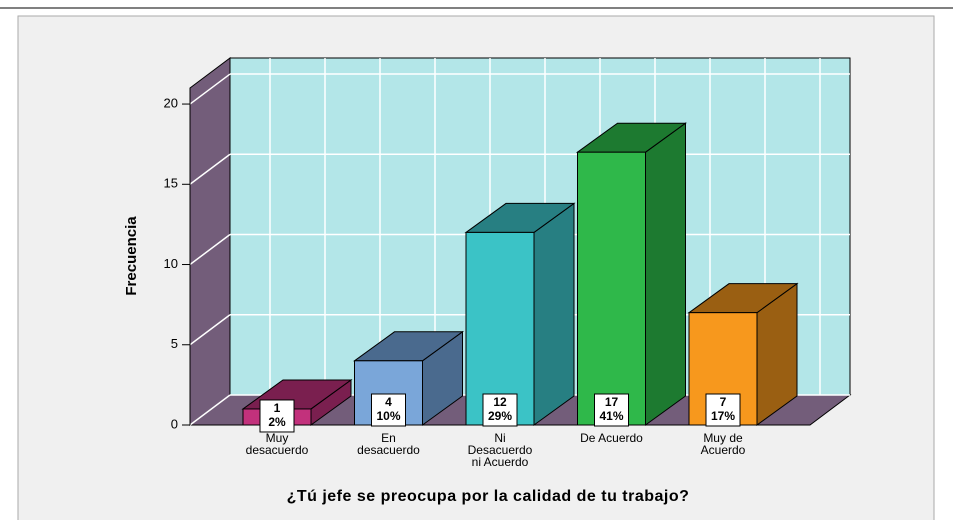  What do you see at coordinates (723, 416) in the screenshot?
I see `data-label-percent: 17%` at bounding box center [723, 416].